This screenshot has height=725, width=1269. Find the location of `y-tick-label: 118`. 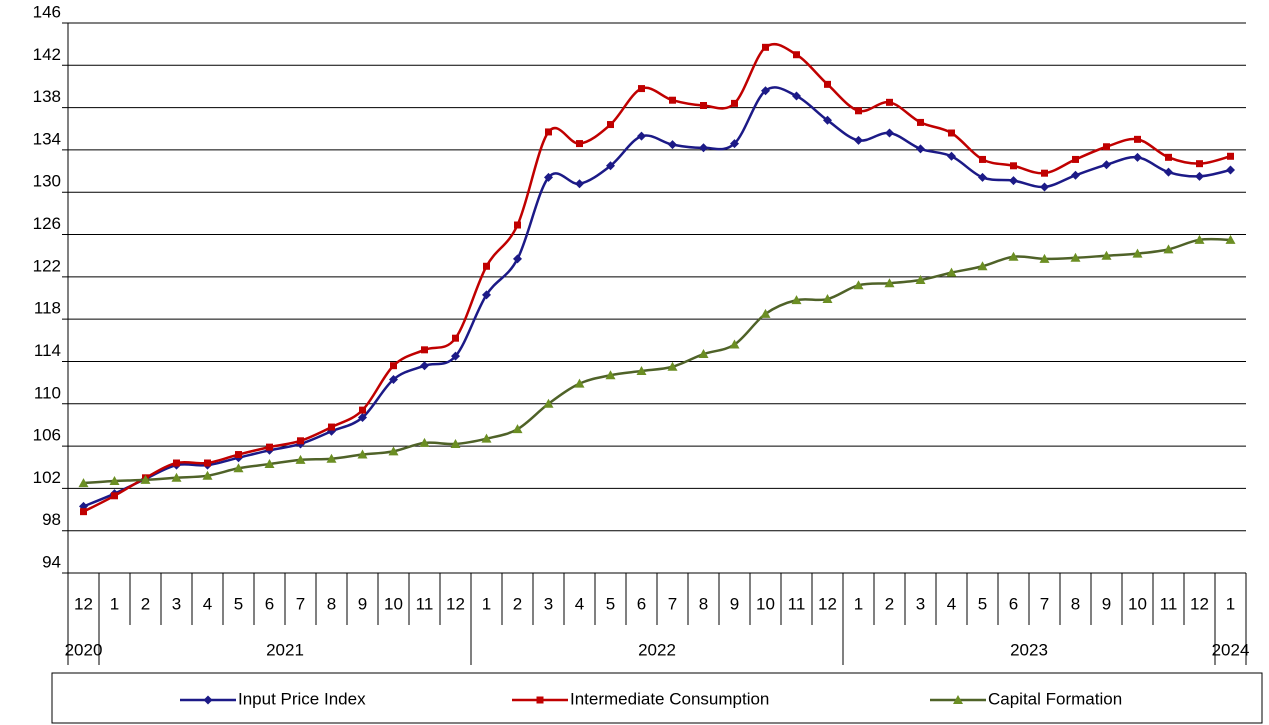

y-tick-label: 118 is located at coordinates (47, 308).